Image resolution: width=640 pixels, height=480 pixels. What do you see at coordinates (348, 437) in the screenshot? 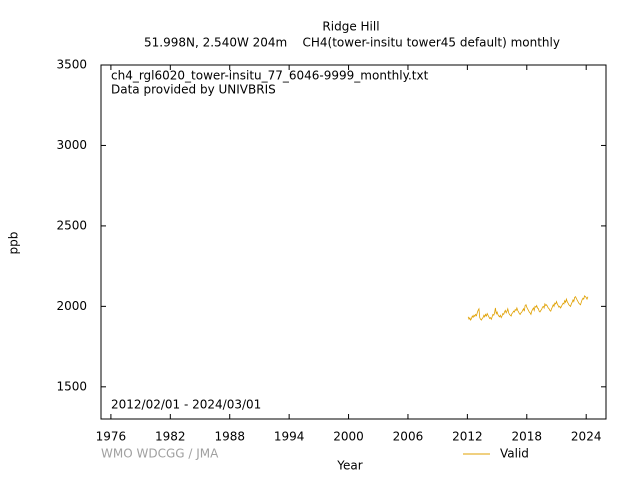
I see `x-tick-label: 2000` at bounding box center [348, 437].